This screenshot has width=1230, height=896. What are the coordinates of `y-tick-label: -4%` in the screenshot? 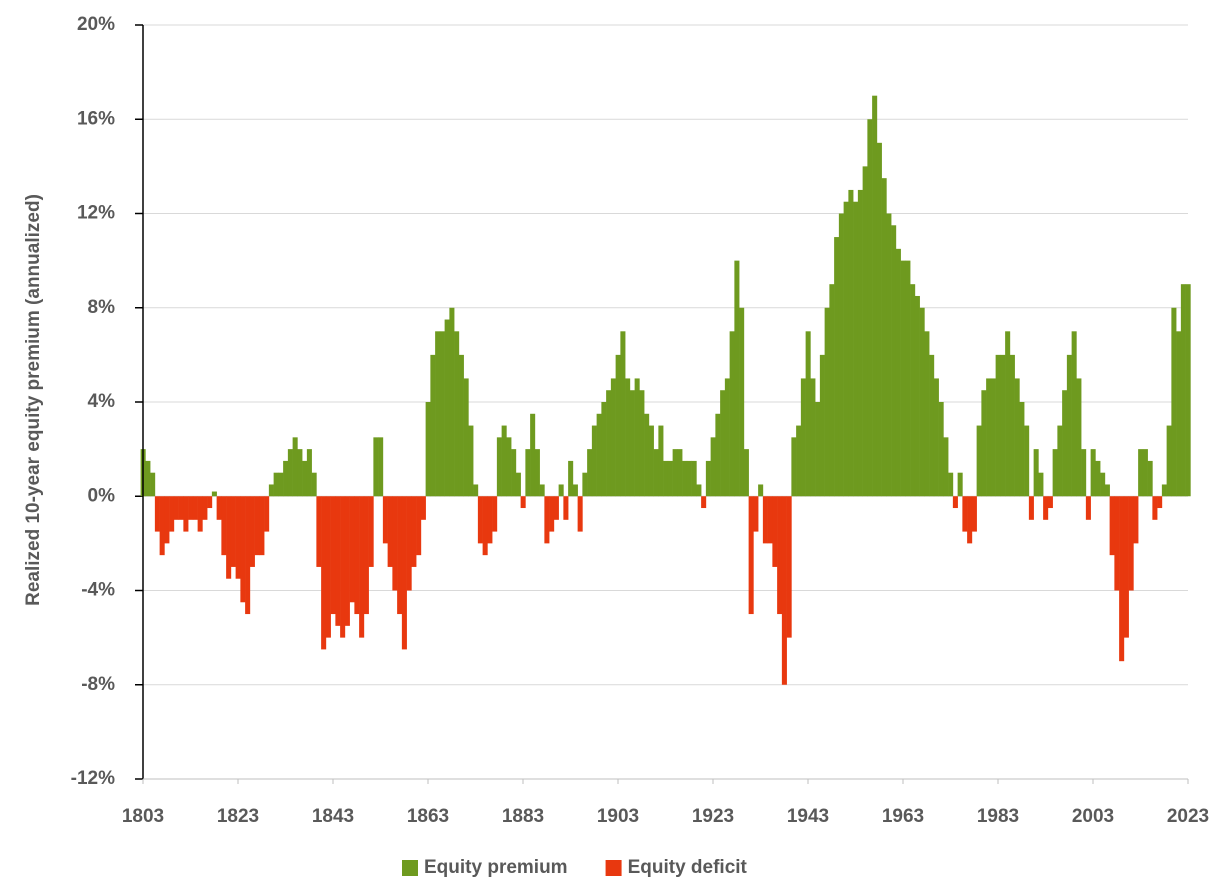 It's located at (98, 590).